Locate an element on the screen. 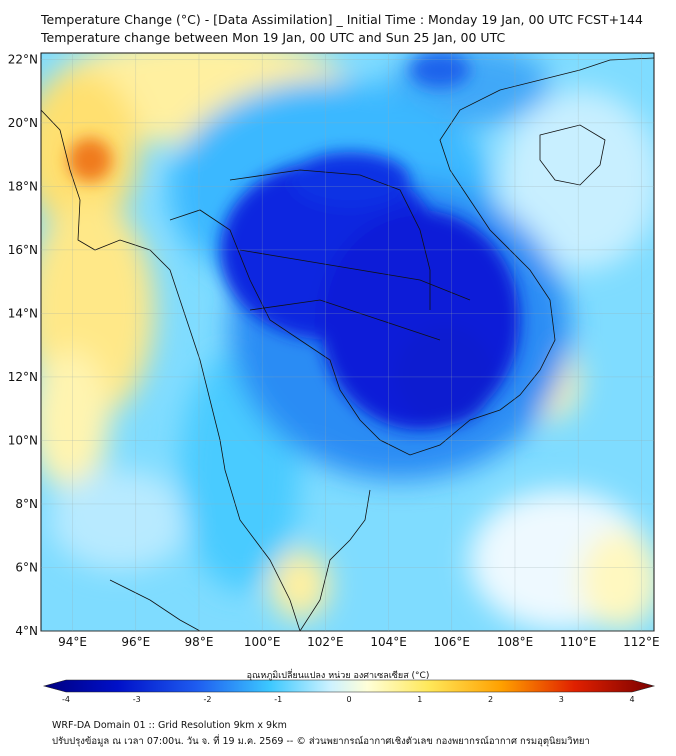  lat-label: 8°N is located at coordinates (26, 504).